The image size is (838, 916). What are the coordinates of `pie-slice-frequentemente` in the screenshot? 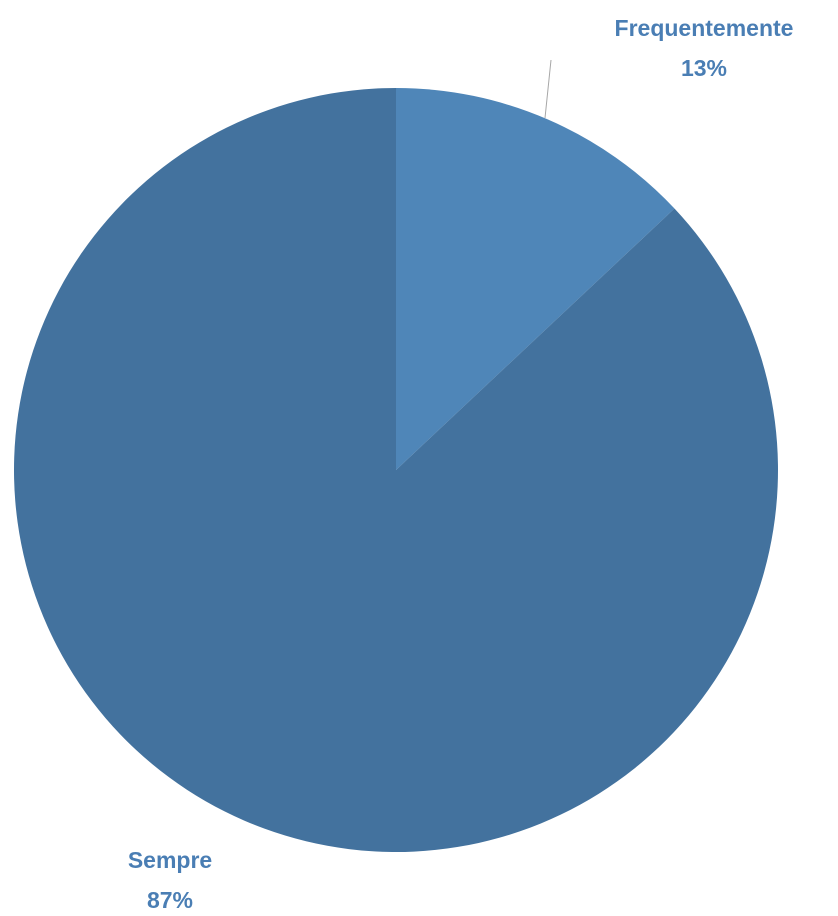 It's located at (535, 279).